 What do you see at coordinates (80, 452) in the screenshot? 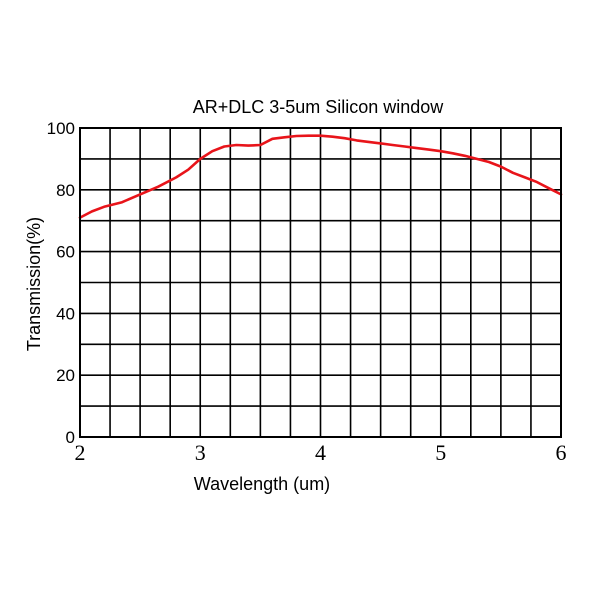
I see `x-tick-label: 2` at bounding box center [80, 452].